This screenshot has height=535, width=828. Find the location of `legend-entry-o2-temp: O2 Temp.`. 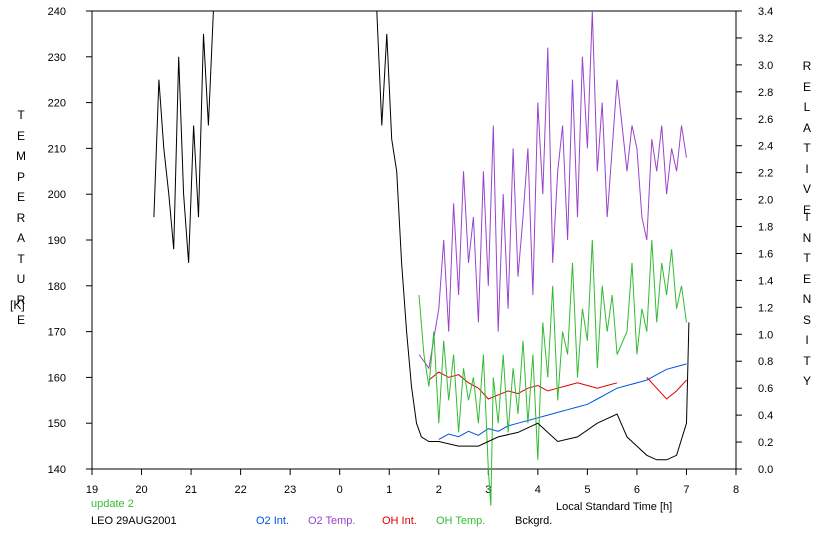

legend-entry-o2-temp: O2 Temp. is located at coordinates (332, 521).